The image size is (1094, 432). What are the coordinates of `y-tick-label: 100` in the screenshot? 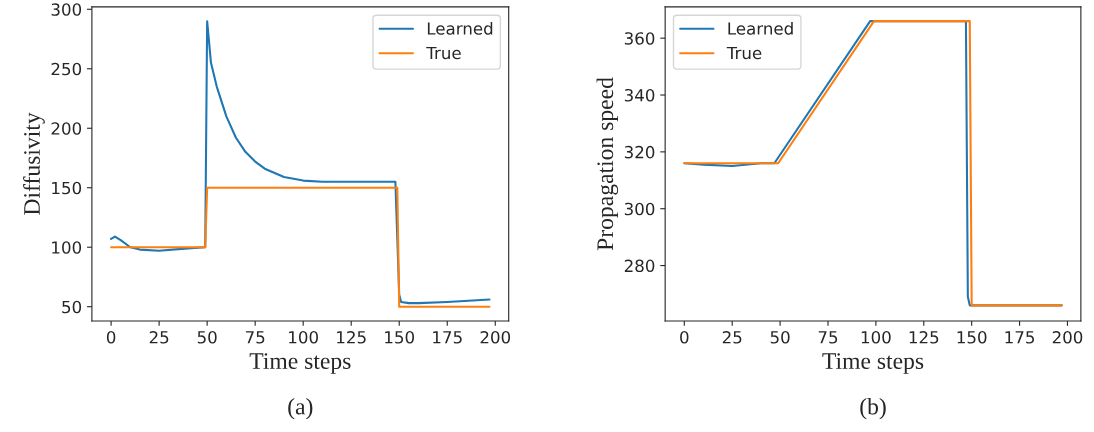 It's located at (67, 247).